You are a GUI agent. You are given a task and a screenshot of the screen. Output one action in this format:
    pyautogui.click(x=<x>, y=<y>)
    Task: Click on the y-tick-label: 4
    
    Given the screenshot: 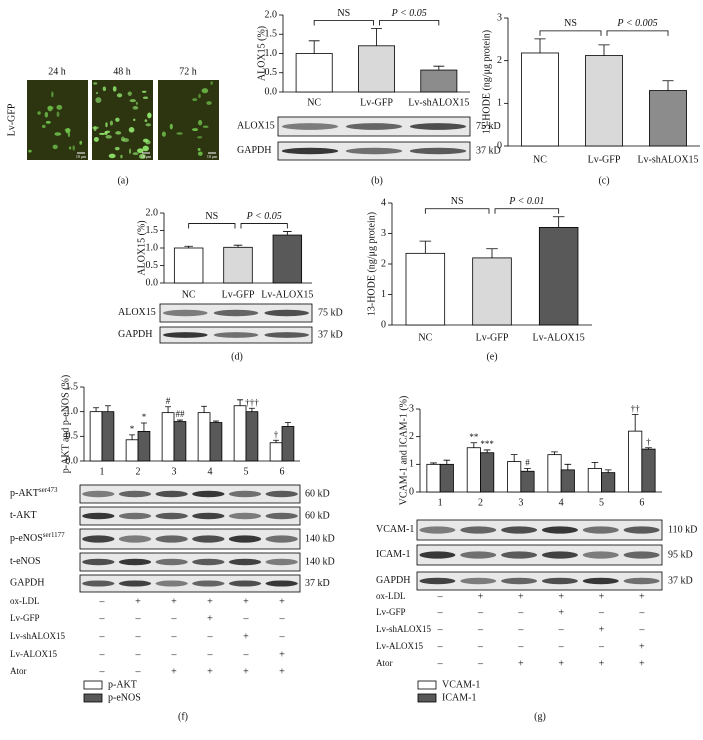 What is the action you would take?
    pyautogui.click(x=383, y=202)
    